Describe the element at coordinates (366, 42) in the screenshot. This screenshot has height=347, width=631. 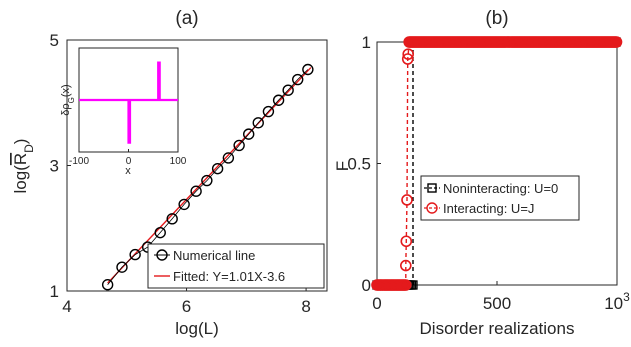
I see `panel-b-ytick-label-2: 1` at that location.